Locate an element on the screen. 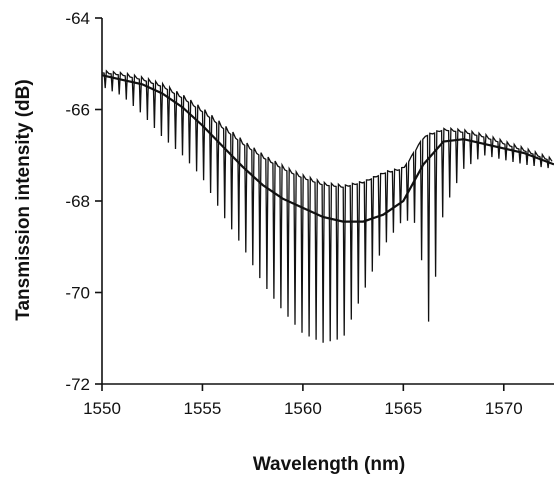 The width and height of the screenshot is (554, 478). x-tick-label: 1555 is located at coordinates (203, 408).